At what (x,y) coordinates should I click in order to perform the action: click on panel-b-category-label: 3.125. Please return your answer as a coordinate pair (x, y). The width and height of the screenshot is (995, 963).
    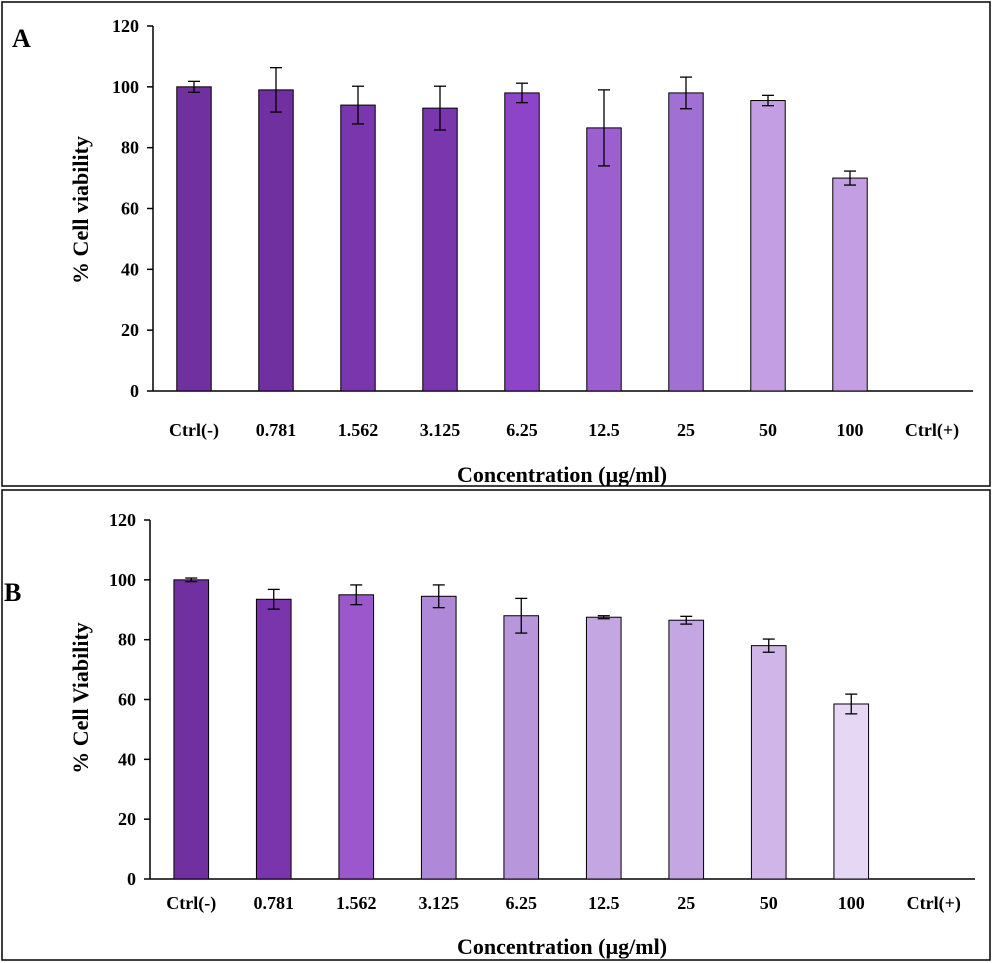
    Looking at the image, I should click on (439, 903).